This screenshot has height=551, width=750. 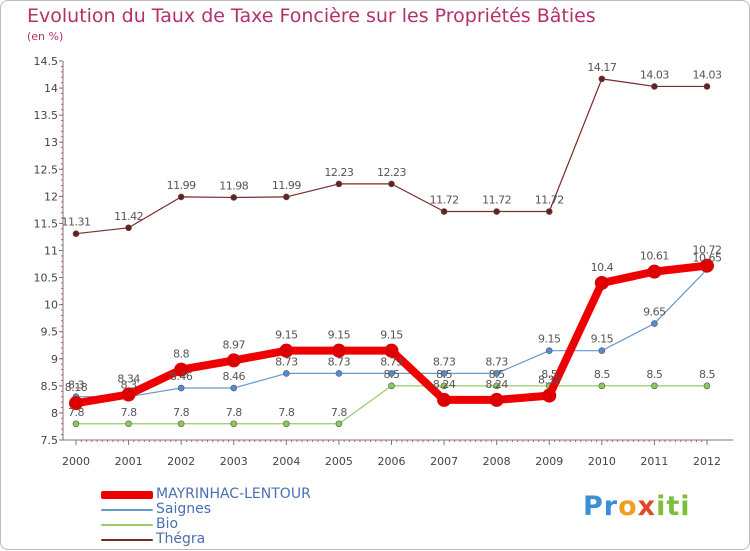 I want to click on data-label: 12.23, so click(x=338, y=172).